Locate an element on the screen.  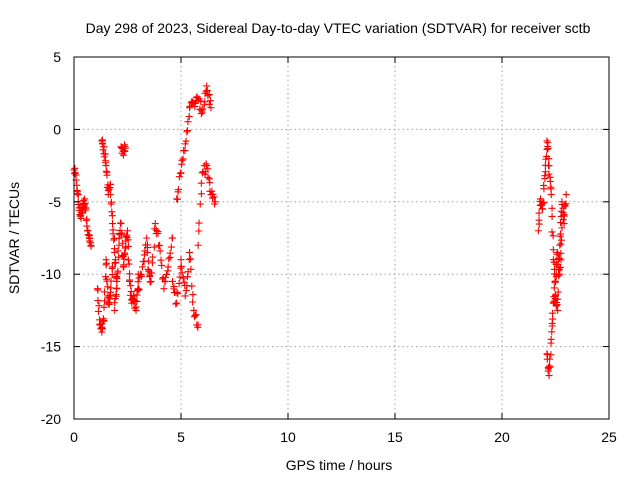
y-tick-label: -15 is located at coordinates (51, 347).